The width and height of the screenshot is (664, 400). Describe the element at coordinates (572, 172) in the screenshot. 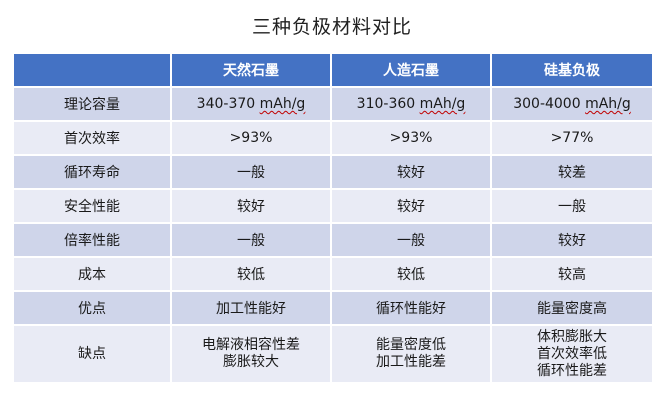

I see `table-cell: 较差` at that location.